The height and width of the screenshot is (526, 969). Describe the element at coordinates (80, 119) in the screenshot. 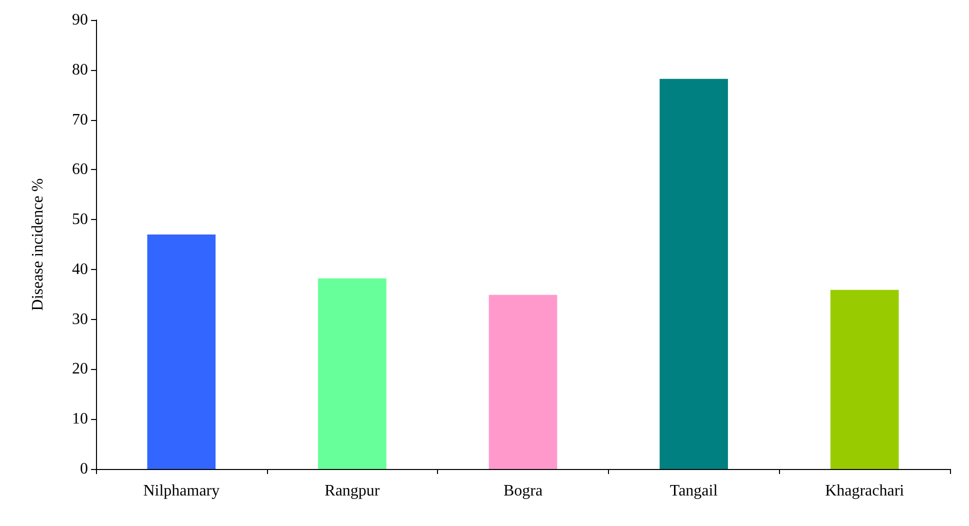

I see `y-tick-label: 70` at that location.